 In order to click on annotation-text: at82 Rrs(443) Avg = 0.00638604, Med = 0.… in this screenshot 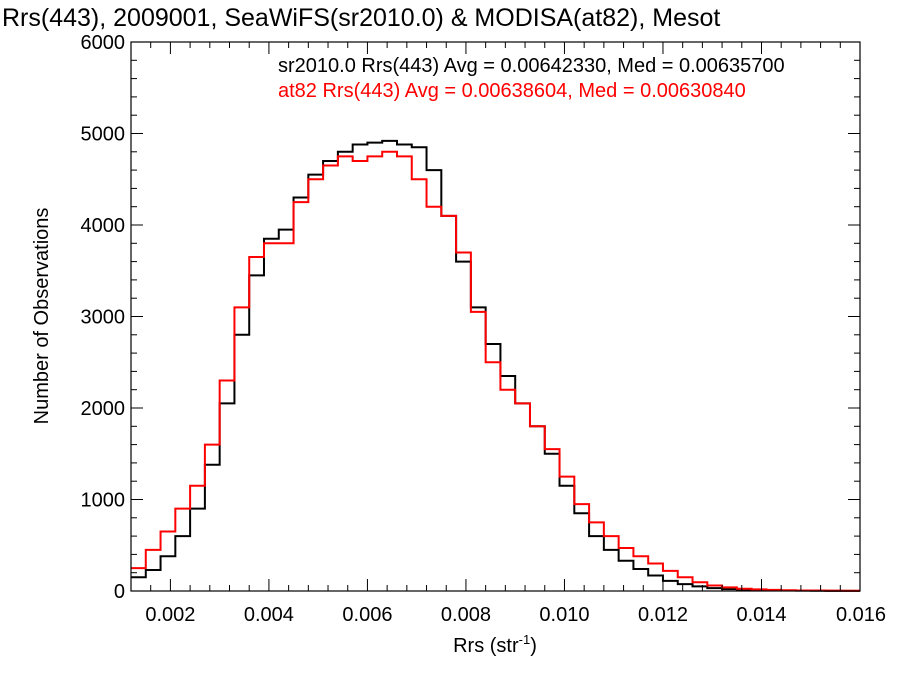, I will do `click(512, 91)`.